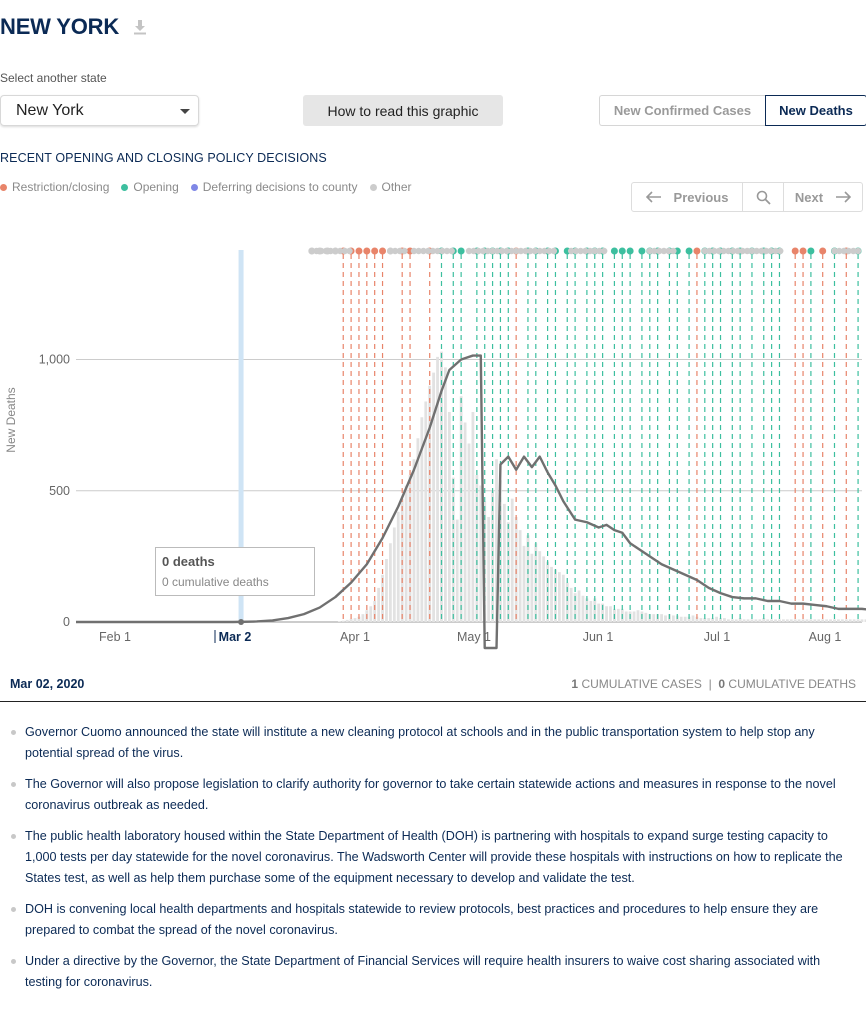  What do you see at coordinates (403, 110) in the screenshot?
I see `how-to-read-button: How to read this graphic` at bounding box center [403, 110].